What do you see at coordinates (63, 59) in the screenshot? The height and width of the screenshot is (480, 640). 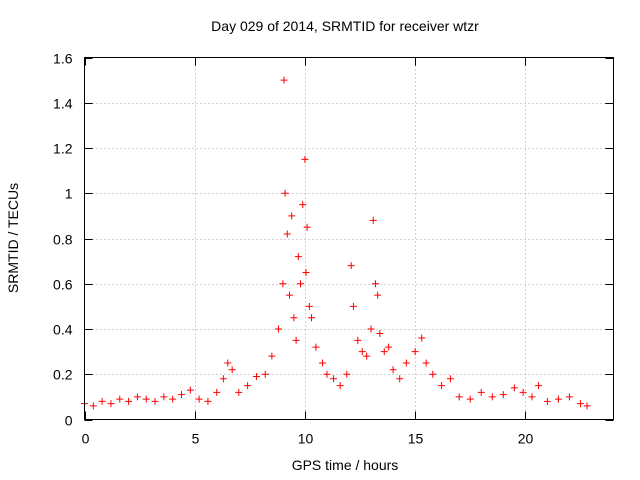 I see `y-tick-label: 1.6` at bounding box center [63, 59].